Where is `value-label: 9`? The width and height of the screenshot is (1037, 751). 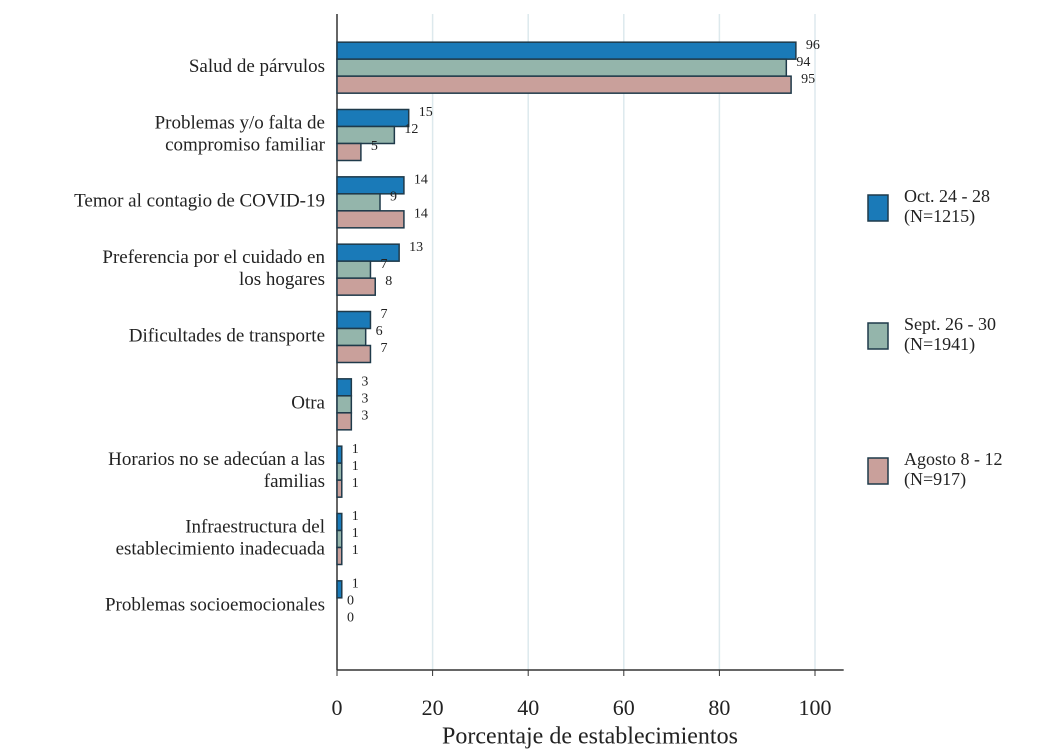 value-label: 9 is located at coordinates (393, 197).